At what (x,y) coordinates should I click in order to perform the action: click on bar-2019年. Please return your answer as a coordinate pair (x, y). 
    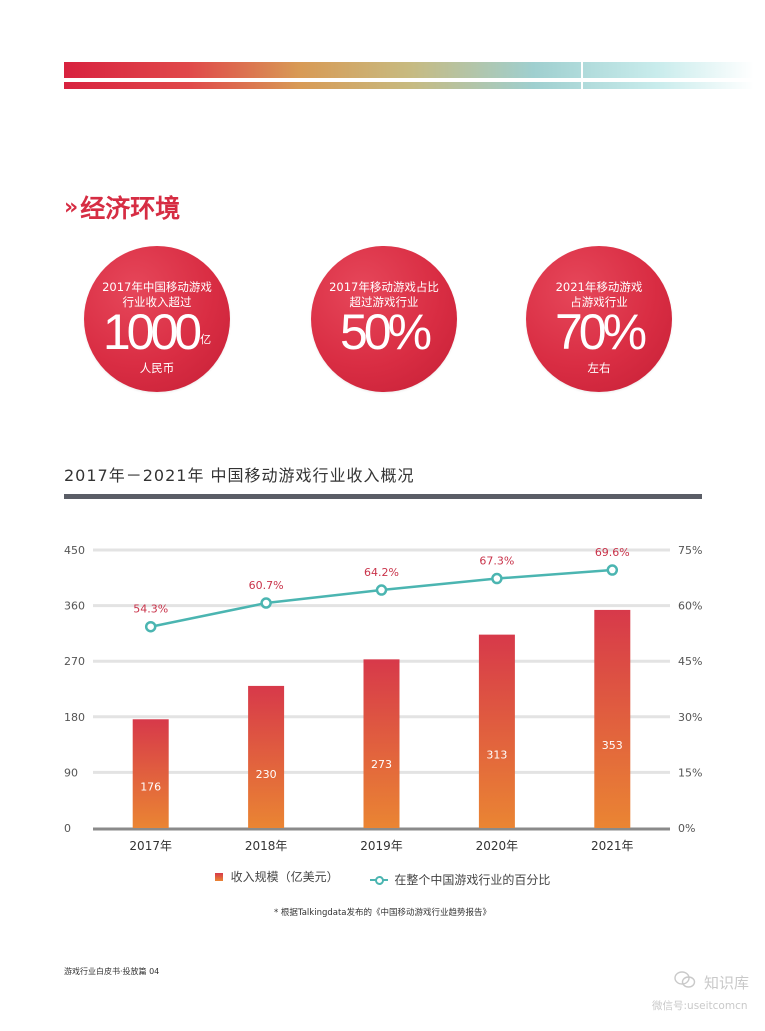
    Looking at the image, I should click on (381, 743).